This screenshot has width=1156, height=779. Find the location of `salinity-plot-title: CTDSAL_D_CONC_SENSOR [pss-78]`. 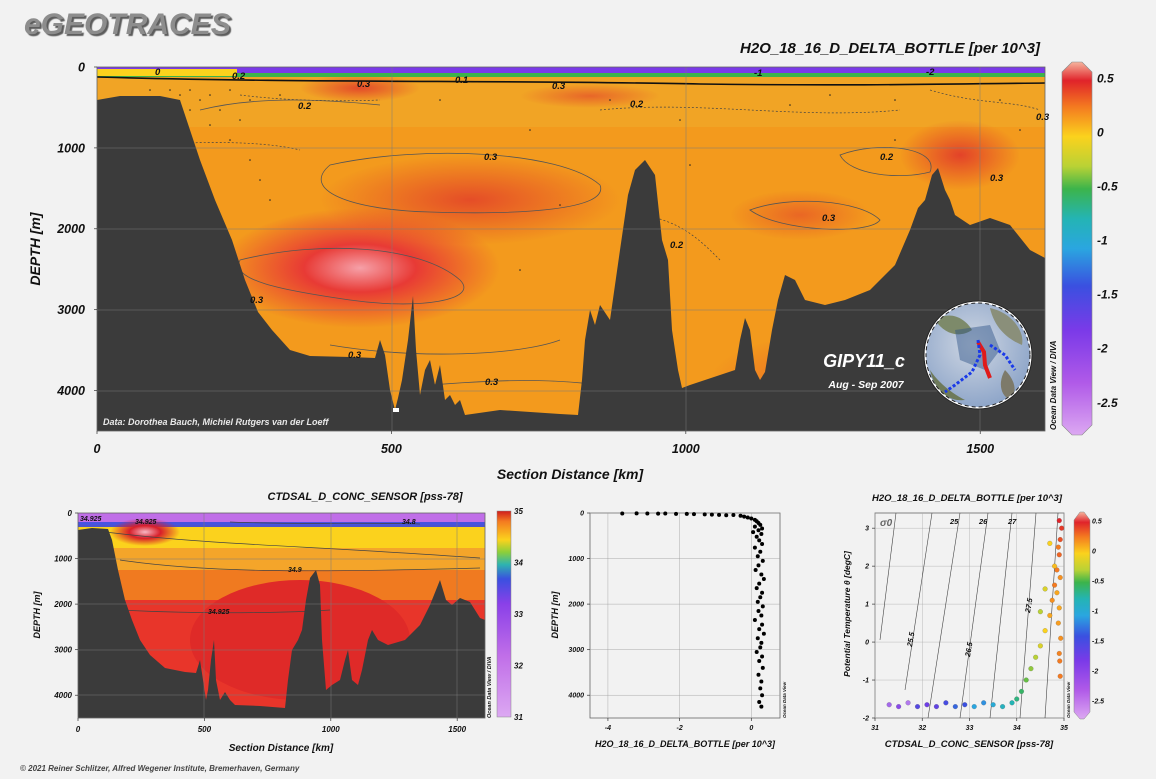

salinity-plot-title: CTDSAL_D_CONC_SENSOR [pss-78] is located at coordinates (365, 497).